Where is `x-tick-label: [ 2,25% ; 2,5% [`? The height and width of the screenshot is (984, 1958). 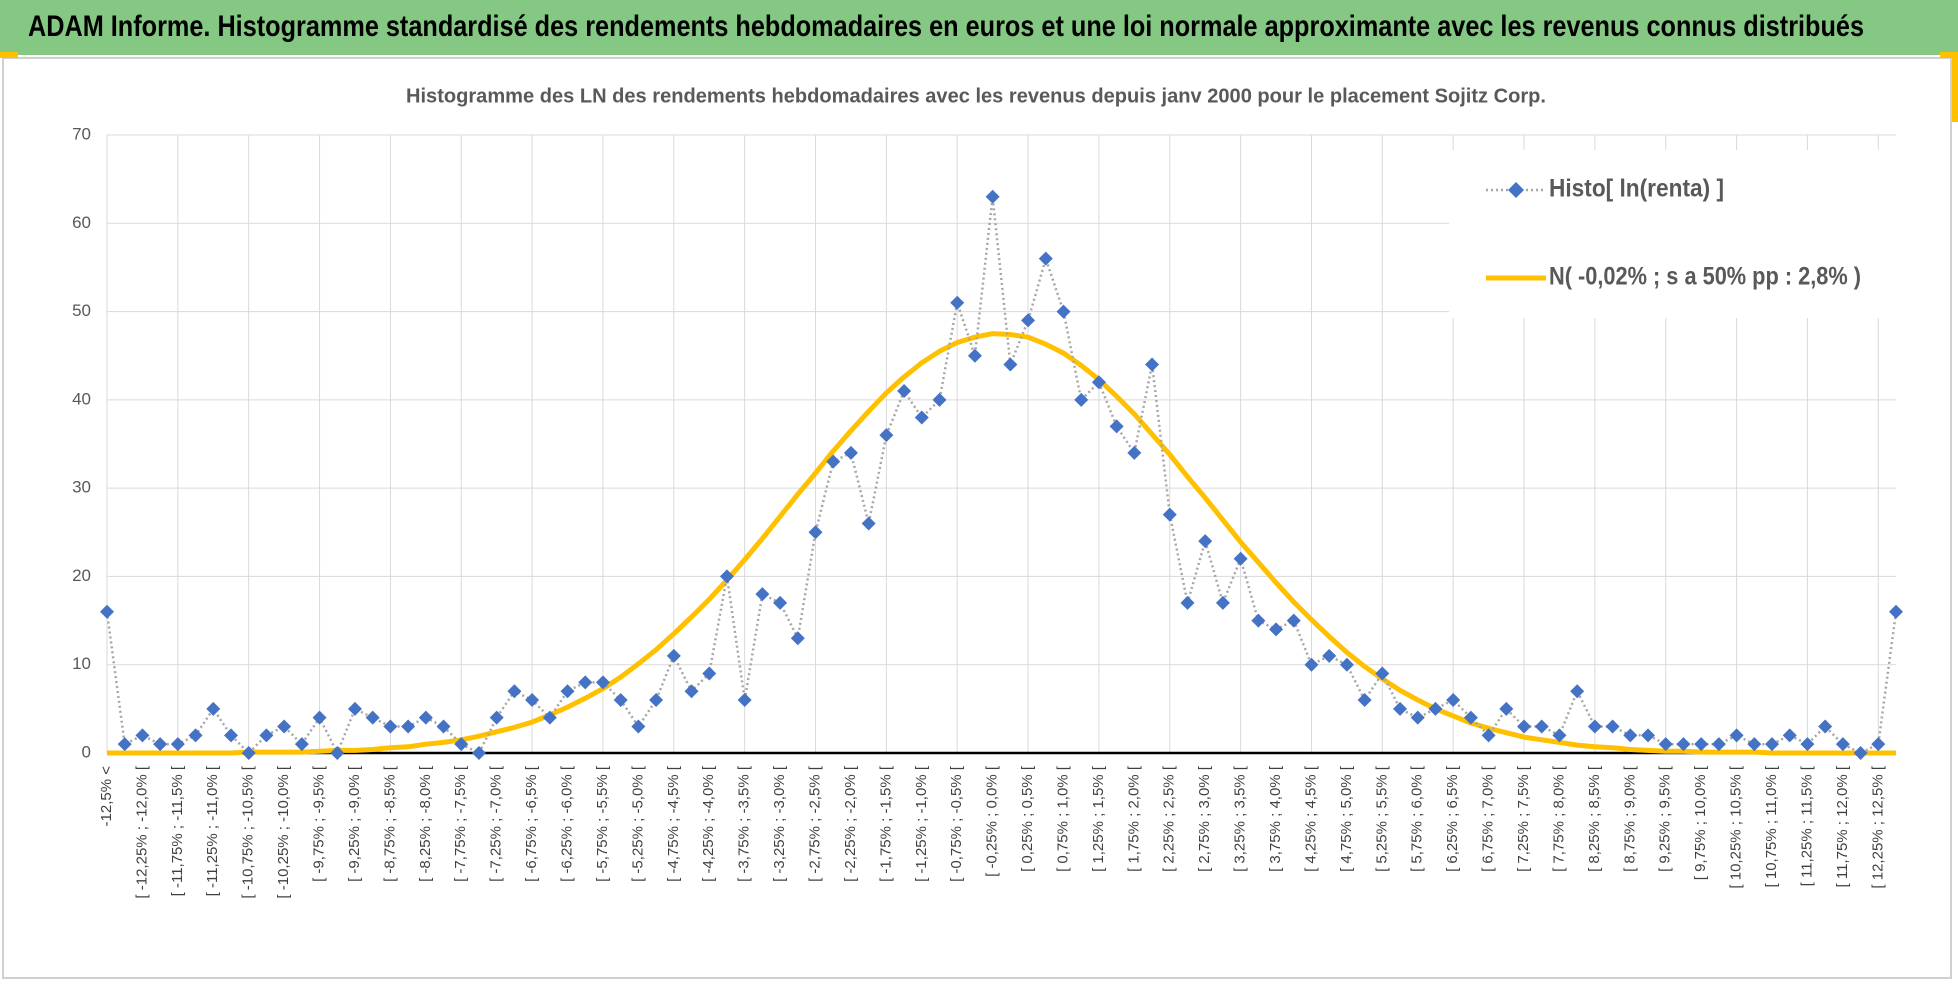
x-tick-label: [ 2,25% ; 2,5% [ is located at coordinates (1169, 818).